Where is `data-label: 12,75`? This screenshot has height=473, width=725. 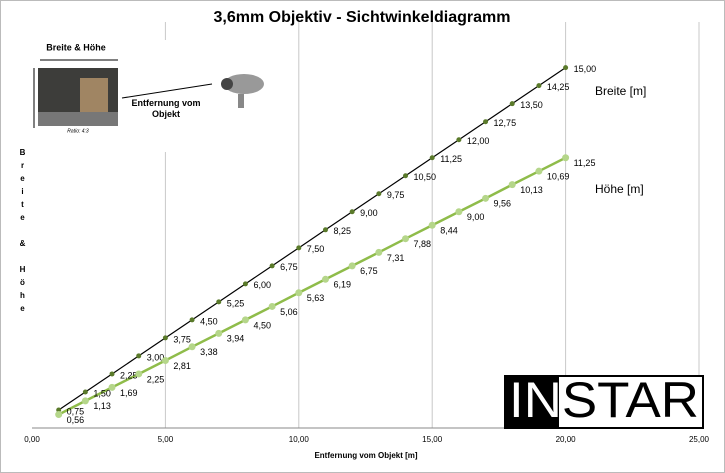 data-label: 12,75 is located at coordinates (505, 123).